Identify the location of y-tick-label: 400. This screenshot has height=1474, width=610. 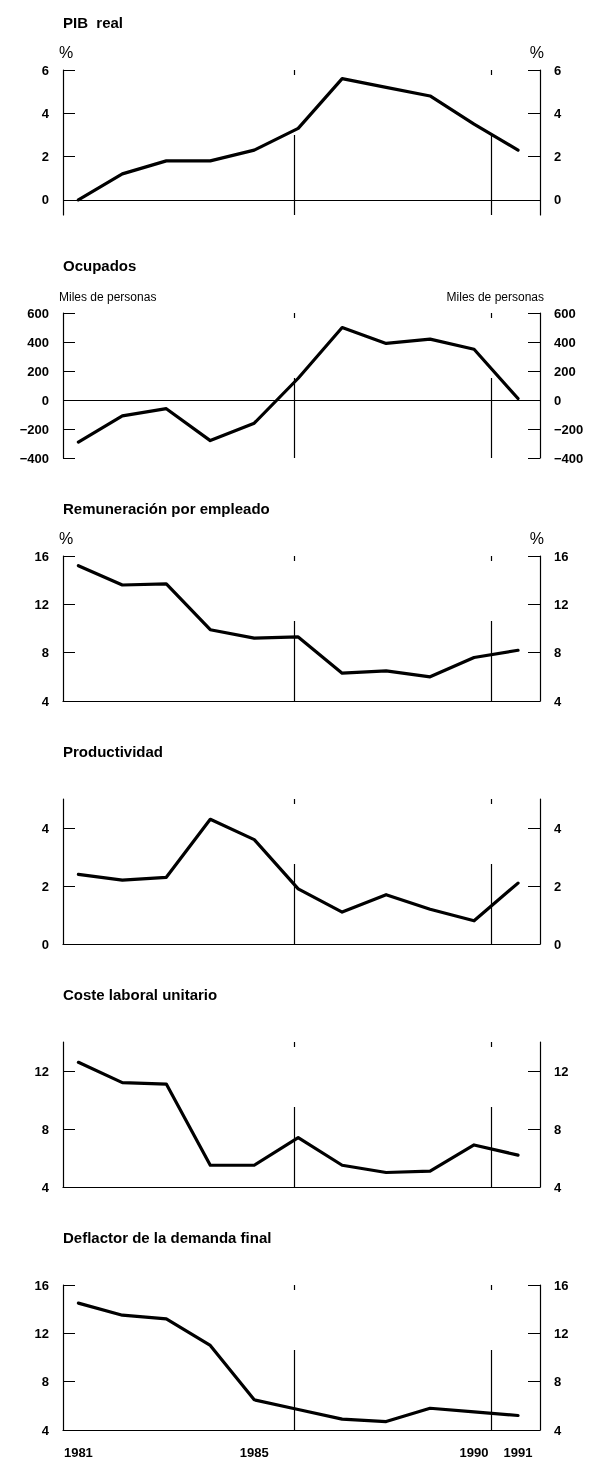
(38, 342).